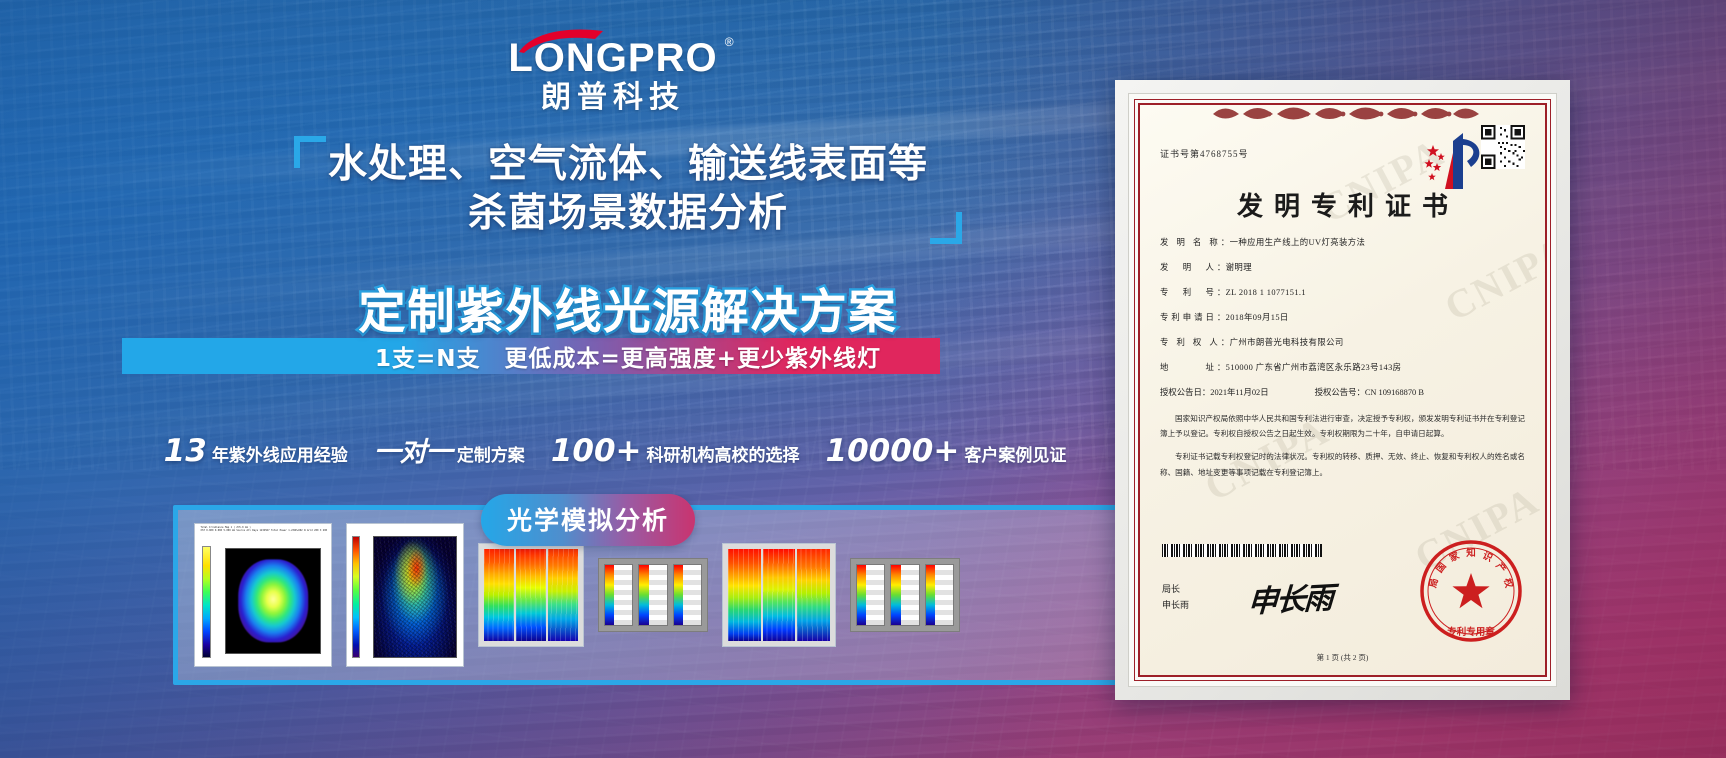 This screenshot has height=758, width=1726. I want to click on certificate-field-value: 广州市朗普光电科技有限公司, so click(1286, 342).